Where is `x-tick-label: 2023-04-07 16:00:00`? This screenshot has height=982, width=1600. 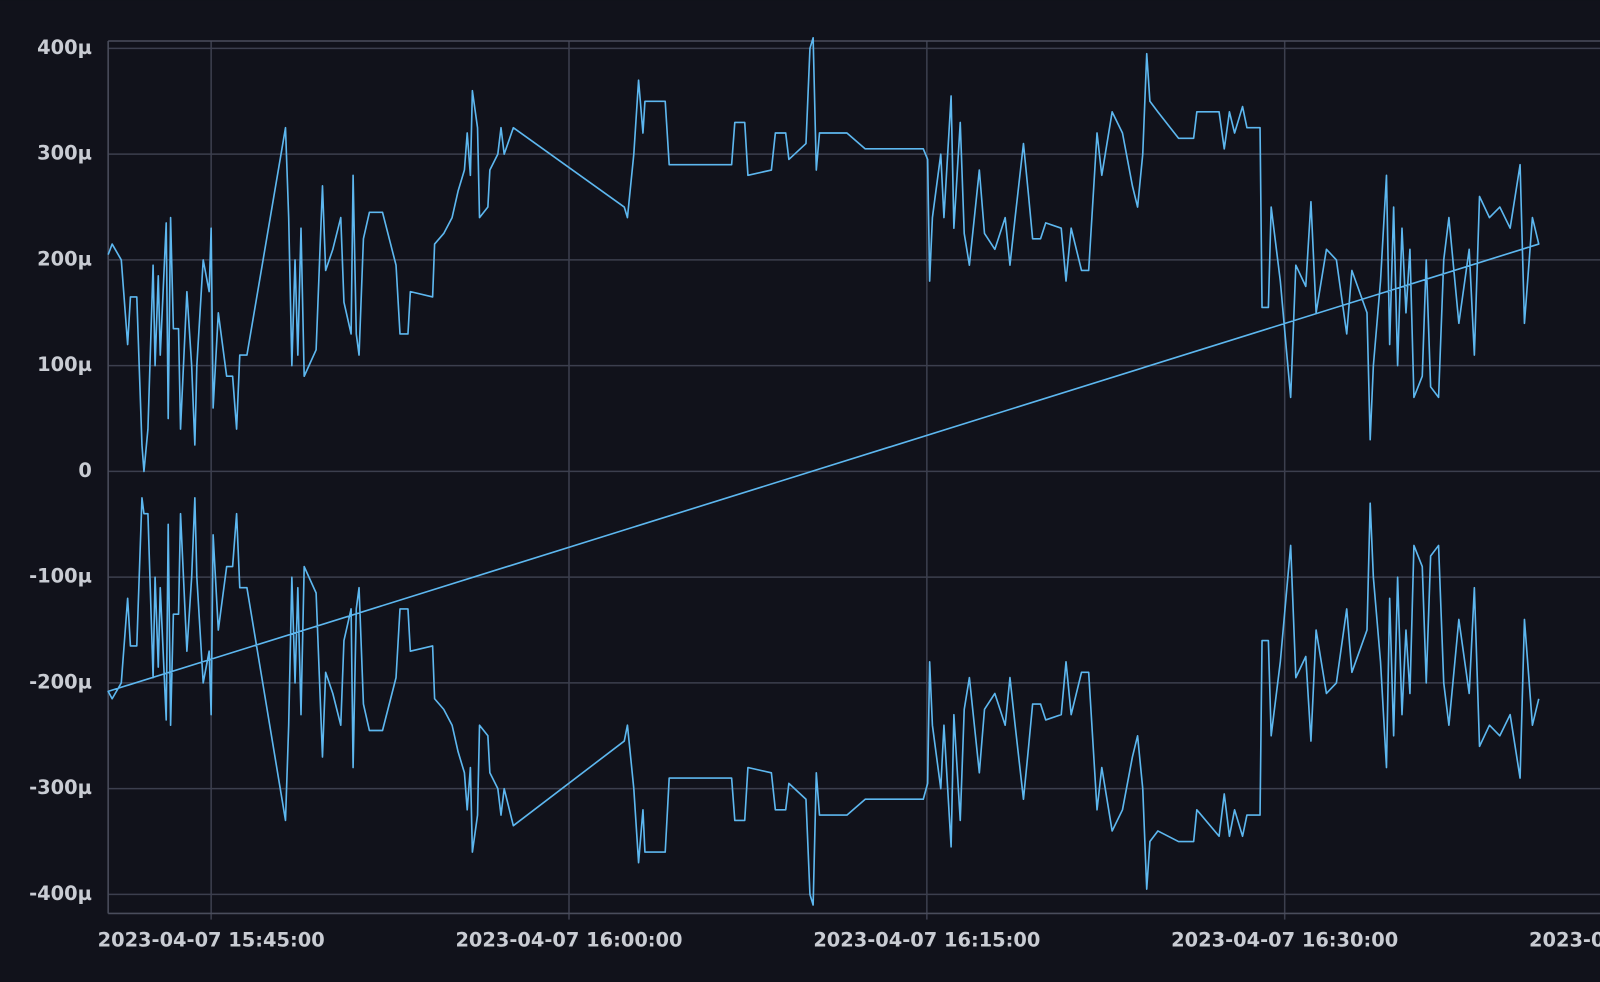 x-tick-label: 2023-04-07 16:00:00 is located at coordinates (568, 940).